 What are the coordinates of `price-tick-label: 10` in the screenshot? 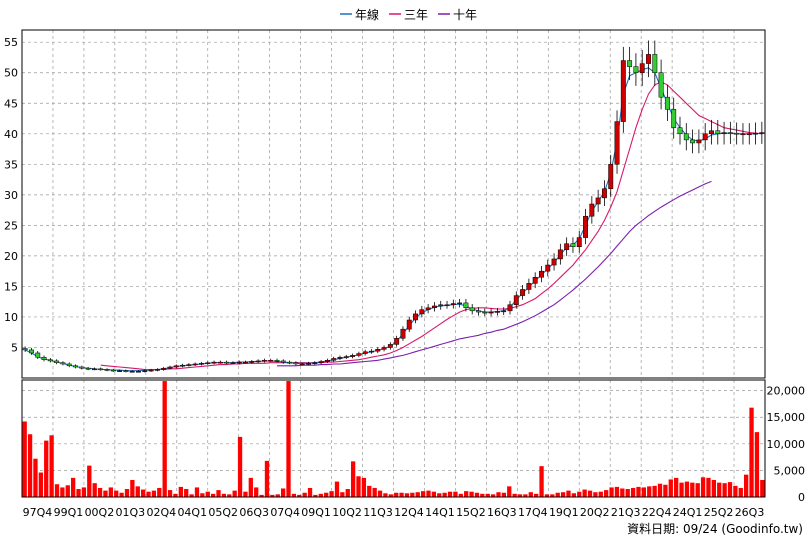 It's located at (11, 317).